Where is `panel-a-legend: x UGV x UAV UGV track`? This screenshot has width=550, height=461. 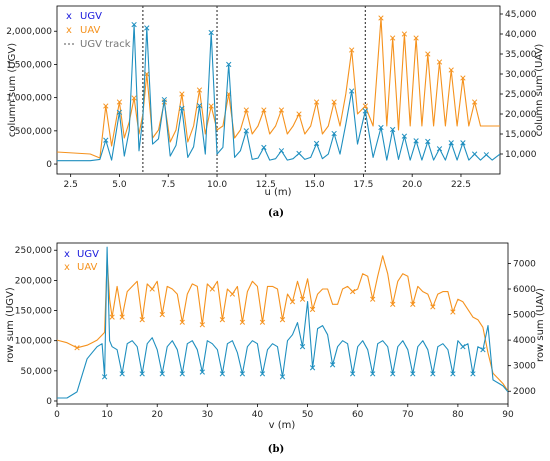 panel-a-legend: x UGV x UAV UGV track is located at coordinates (97, 30).